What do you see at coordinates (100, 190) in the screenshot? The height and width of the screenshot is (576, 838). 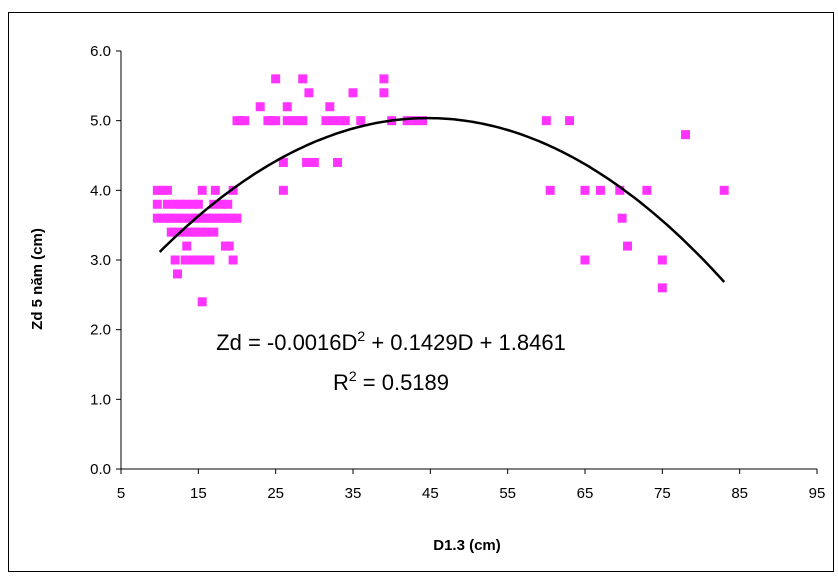 I see `y-tick-label: 4.0` at bounding box center [100, 190].